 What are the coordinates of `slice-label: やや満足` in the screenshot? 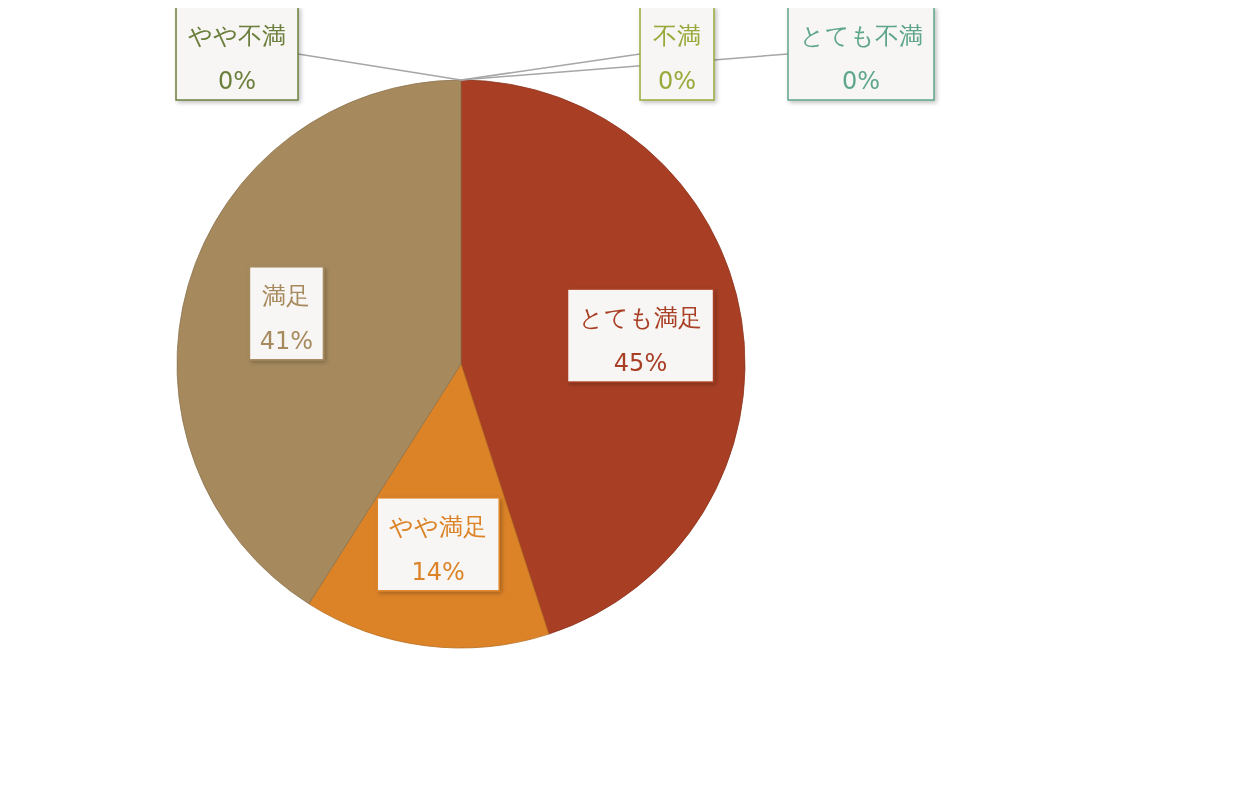 It's located at (438, 526).